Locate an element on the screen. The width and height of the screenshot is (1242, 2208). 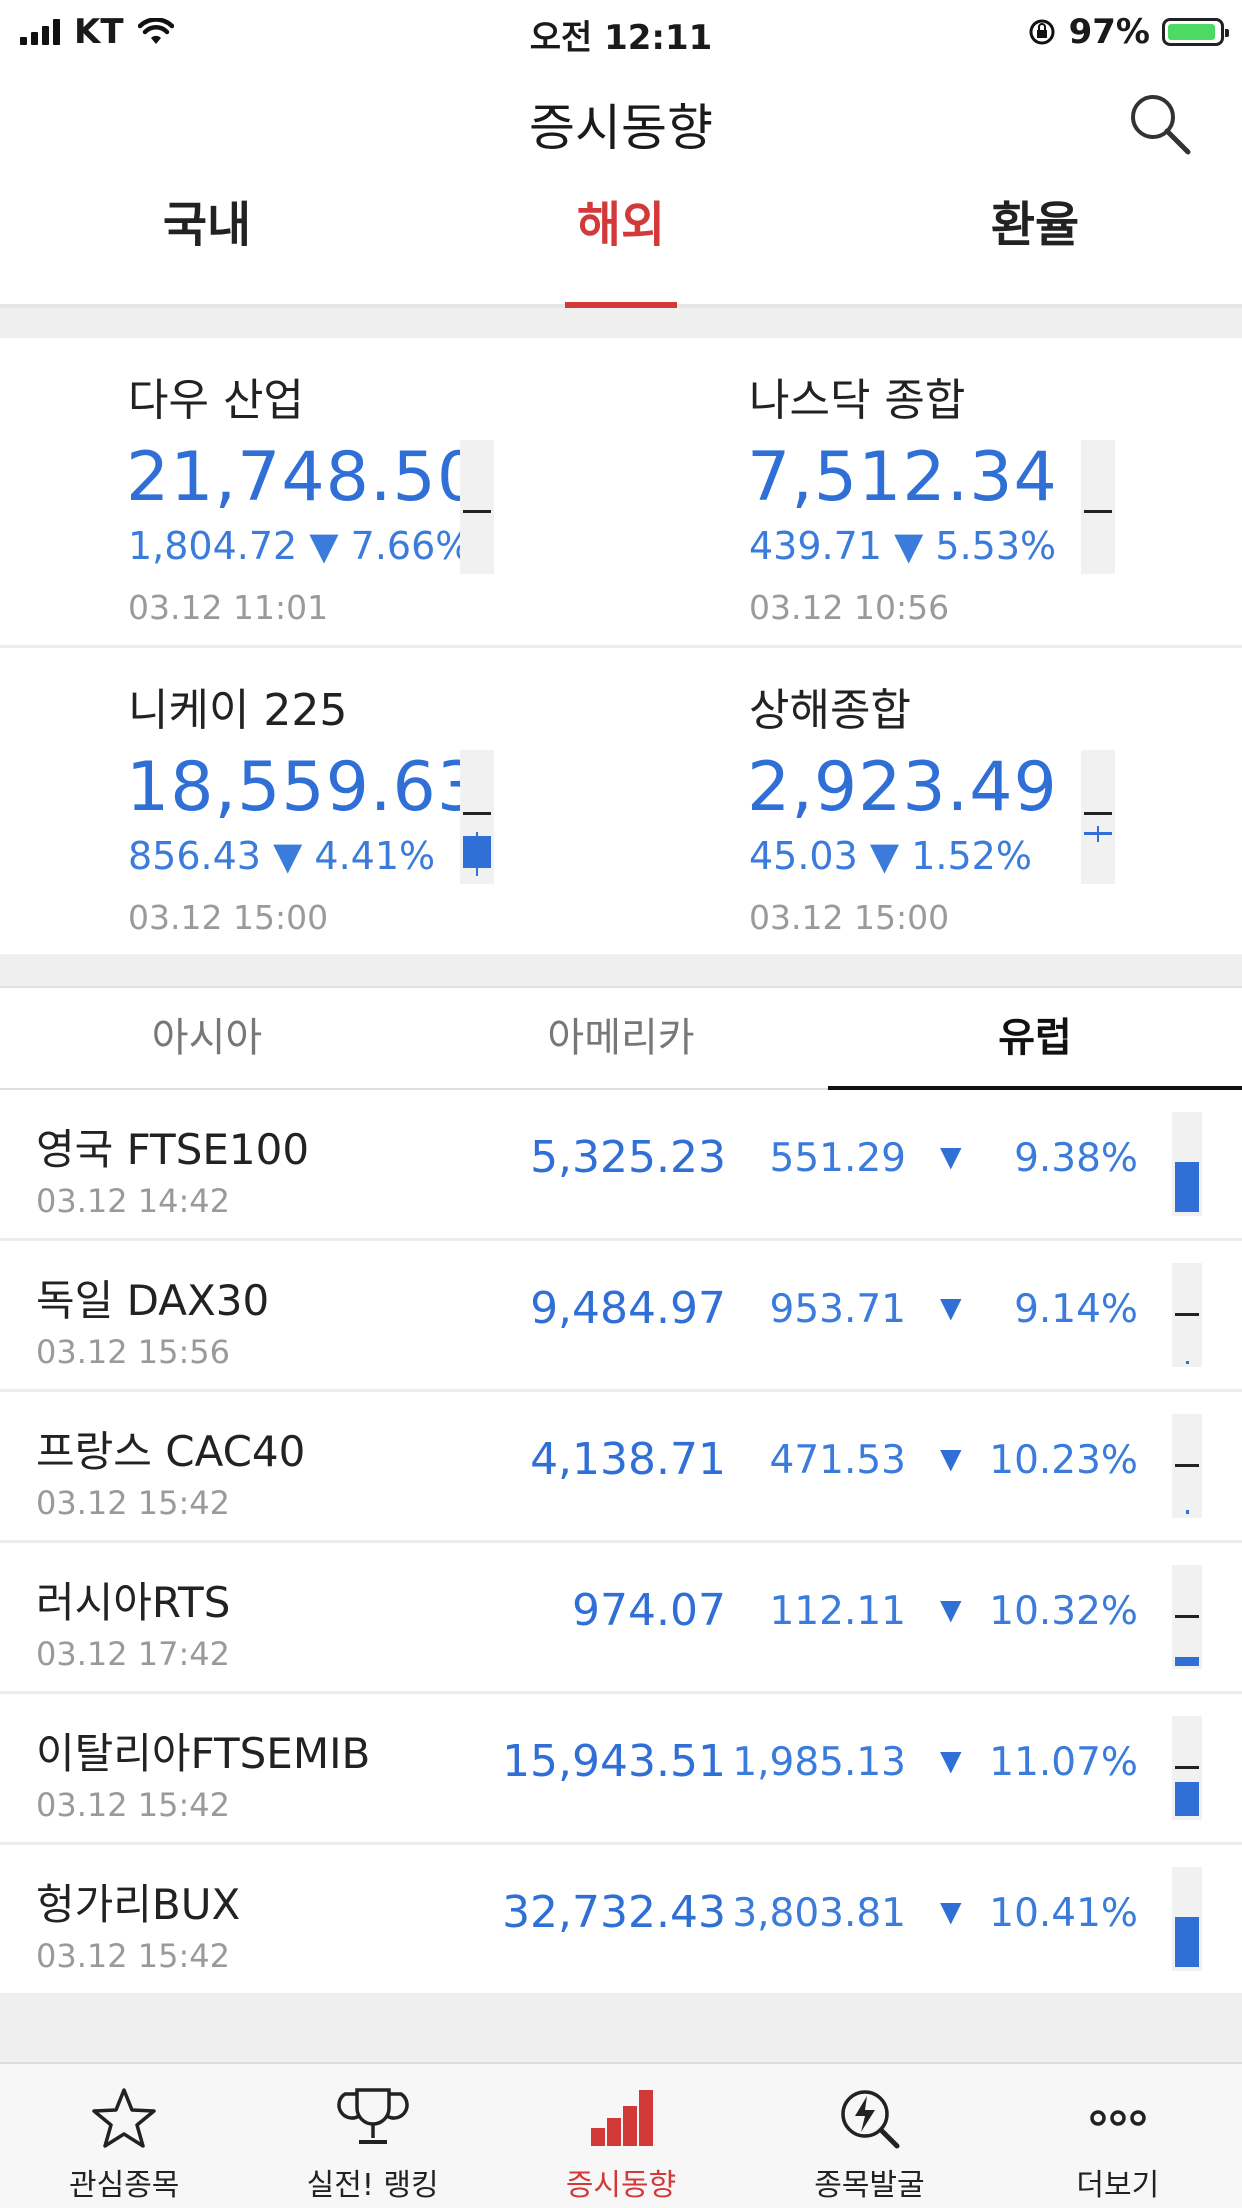
nav-watchlist: 관심종목 is located at coordinates (124, 2136).